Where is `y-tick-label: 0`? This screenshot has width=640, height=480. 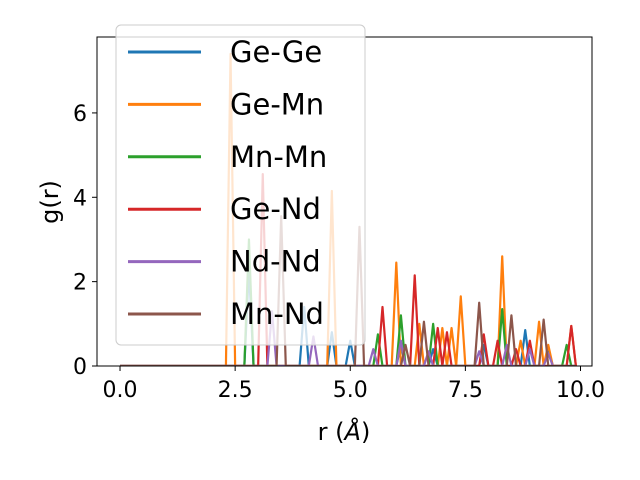 y-tick-label: 0 is located at coordinates (80, 367).